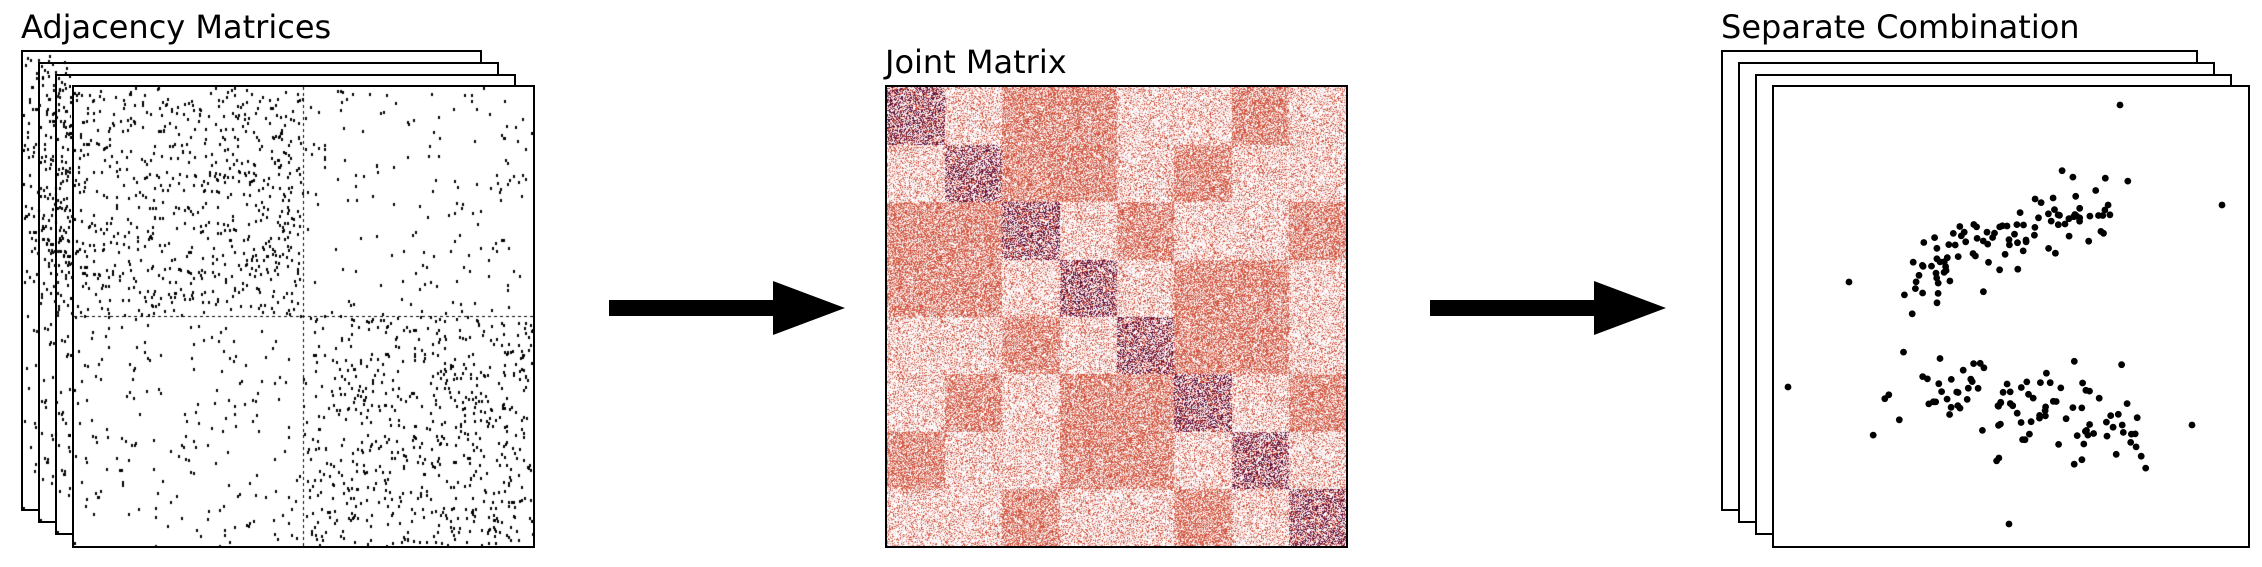 The width and height of the screenshot is (2262, 567). I want to click on joint-title: Joint Matrix, so click(976, 62).